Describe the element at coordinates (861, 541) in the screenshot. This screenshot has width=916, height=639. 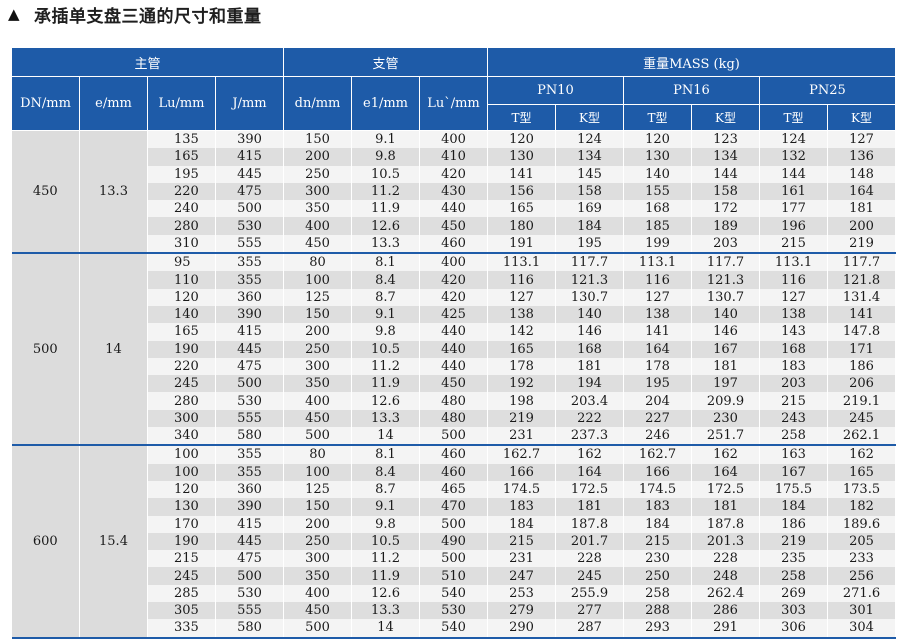
I see `cell-pn25-k: 205` at that location.